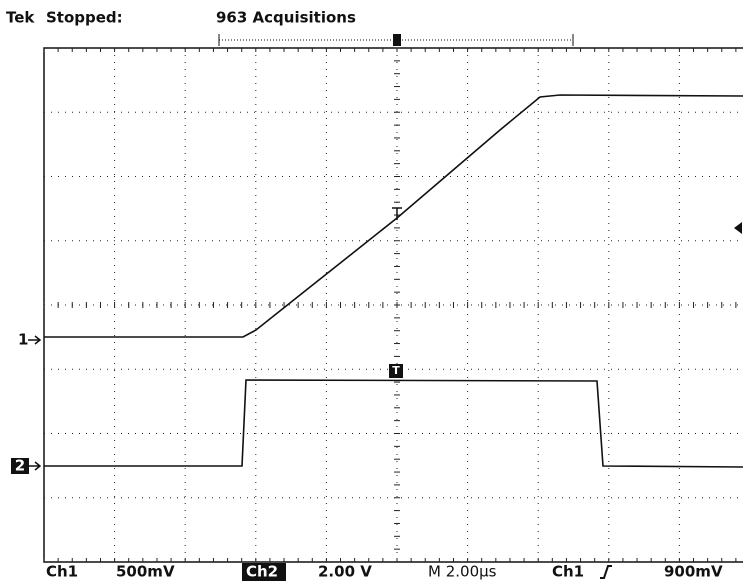 Image resolution: width=743 pixels, height=582 pixels. What do you see at coordinates (568, 572) in the screenshot?
I see `trigger-source: Ch1` at bounding box center [568, 572].